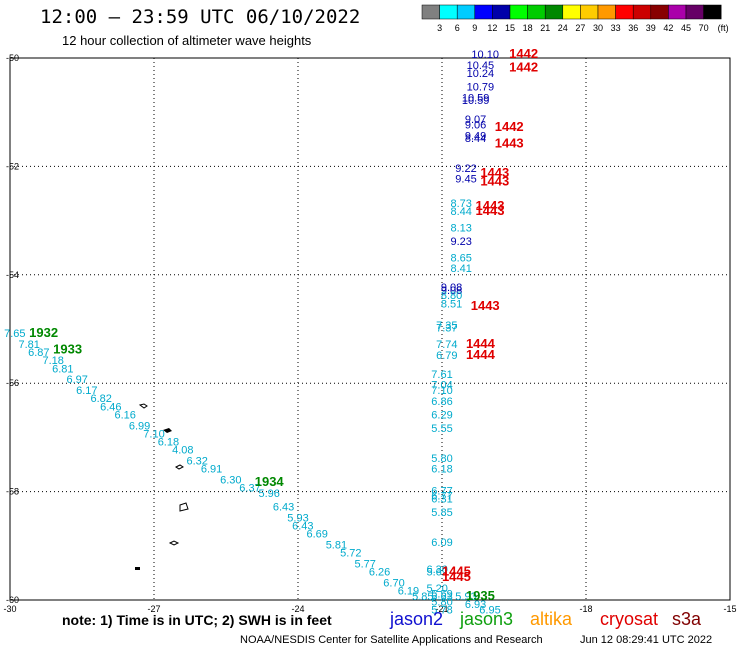  Describe the element at coordinates (446, 329) in the screenshot. I see `swh-value: 7.37` at that location.